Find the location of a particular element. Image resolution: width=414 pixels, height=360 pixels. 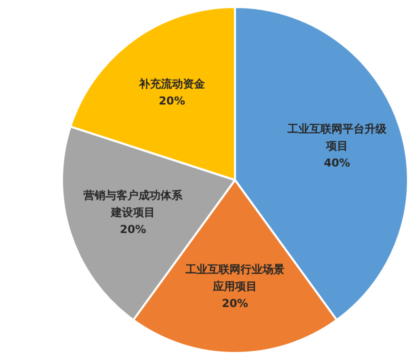

slice-label: 工业互联网行业场景应用项目 is located at coordinates (234, 278).